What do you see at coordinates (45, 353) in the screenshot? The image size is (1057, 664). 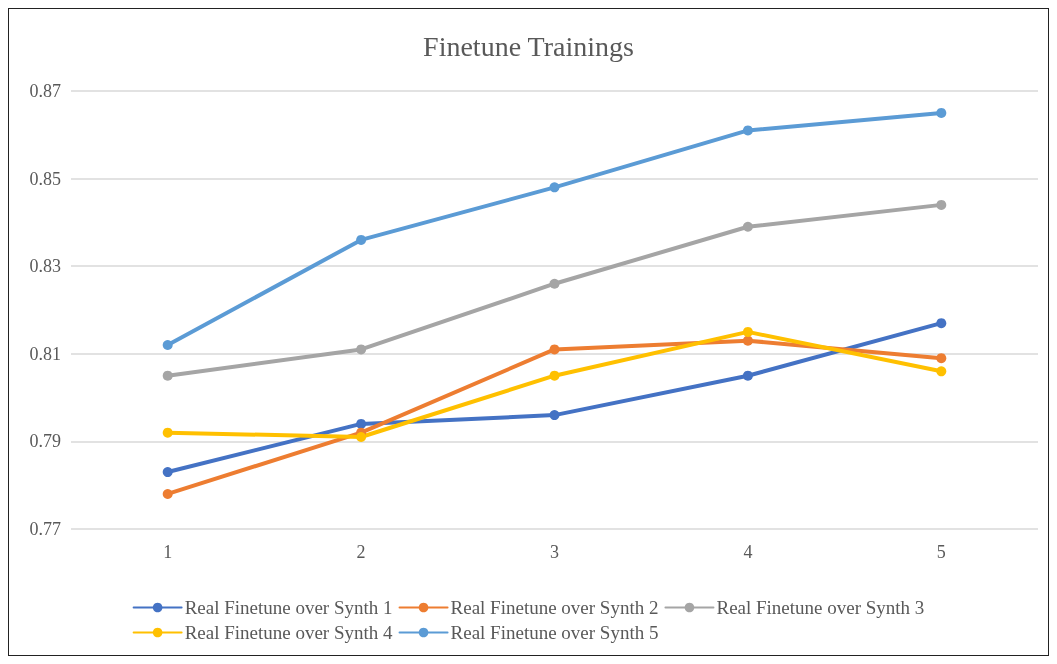 I see `y-tick-label: 0.81` at bounding box center [45, 353].